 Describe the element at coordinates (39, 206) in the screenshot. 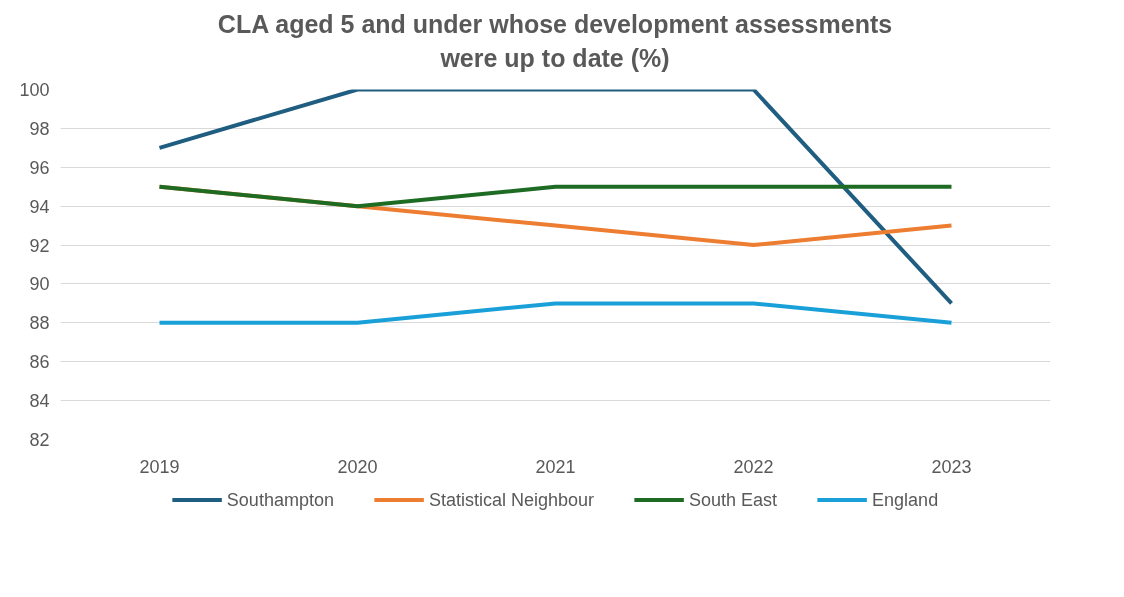

I see `y-tick-label: 94` at that location.